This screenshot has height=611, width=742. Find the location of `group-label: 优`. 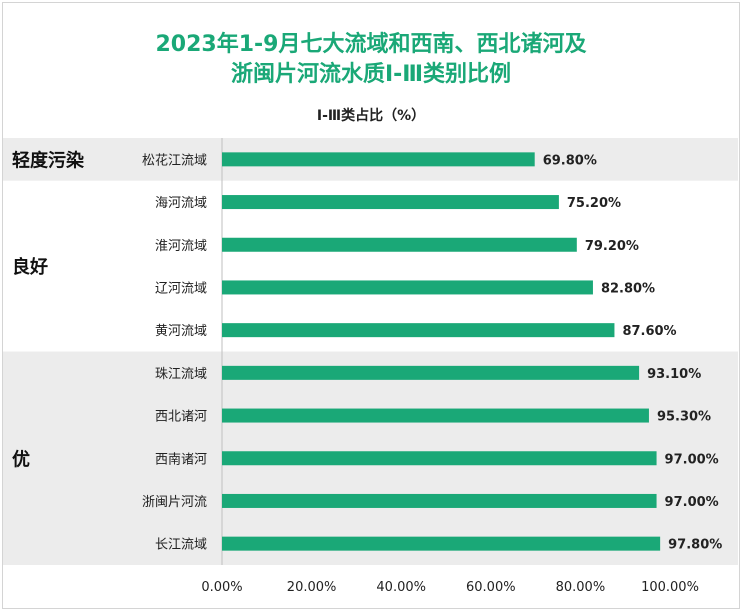

group-label: 优 is located at coordinates (21, 459).